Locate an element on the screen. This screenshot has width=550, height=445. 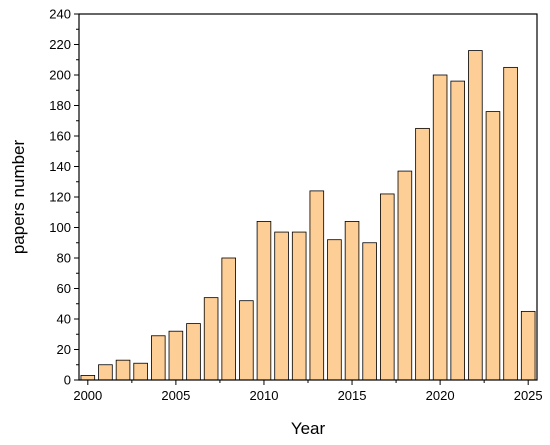
y-tick-label: 200 is located at coordinates (60, 75).